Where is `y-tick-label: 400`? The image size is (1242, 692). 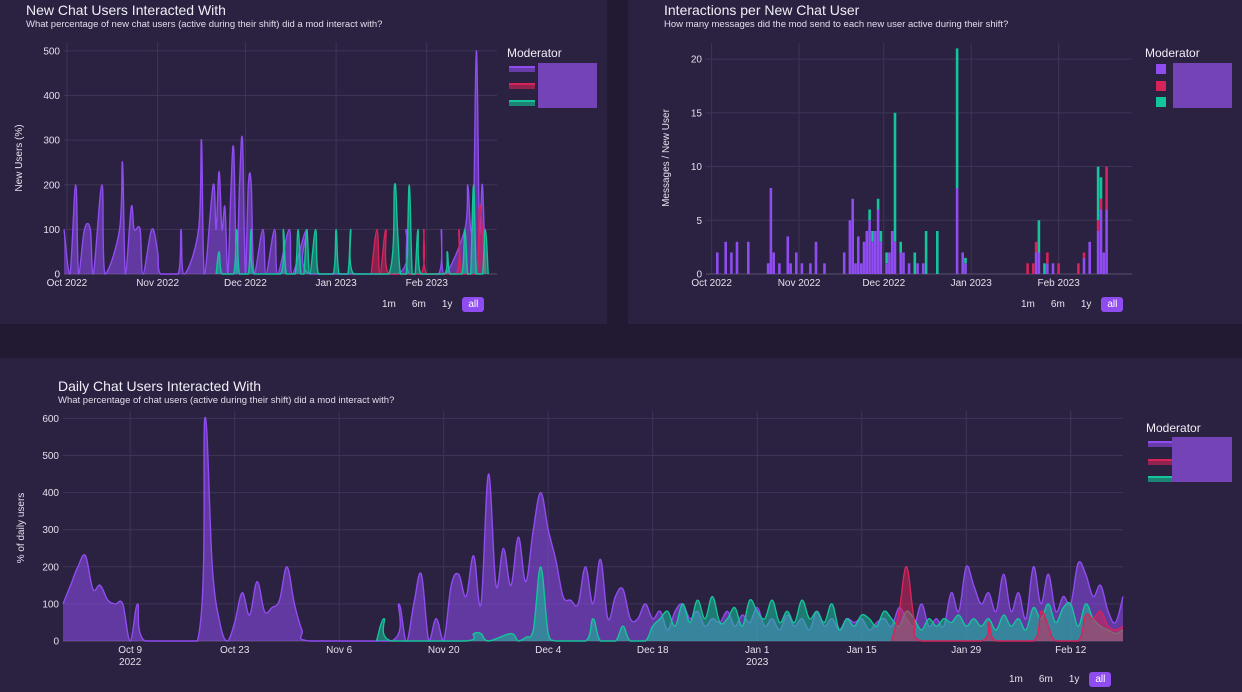 y-tick-label: 400 is located at coordinates (51, 96).